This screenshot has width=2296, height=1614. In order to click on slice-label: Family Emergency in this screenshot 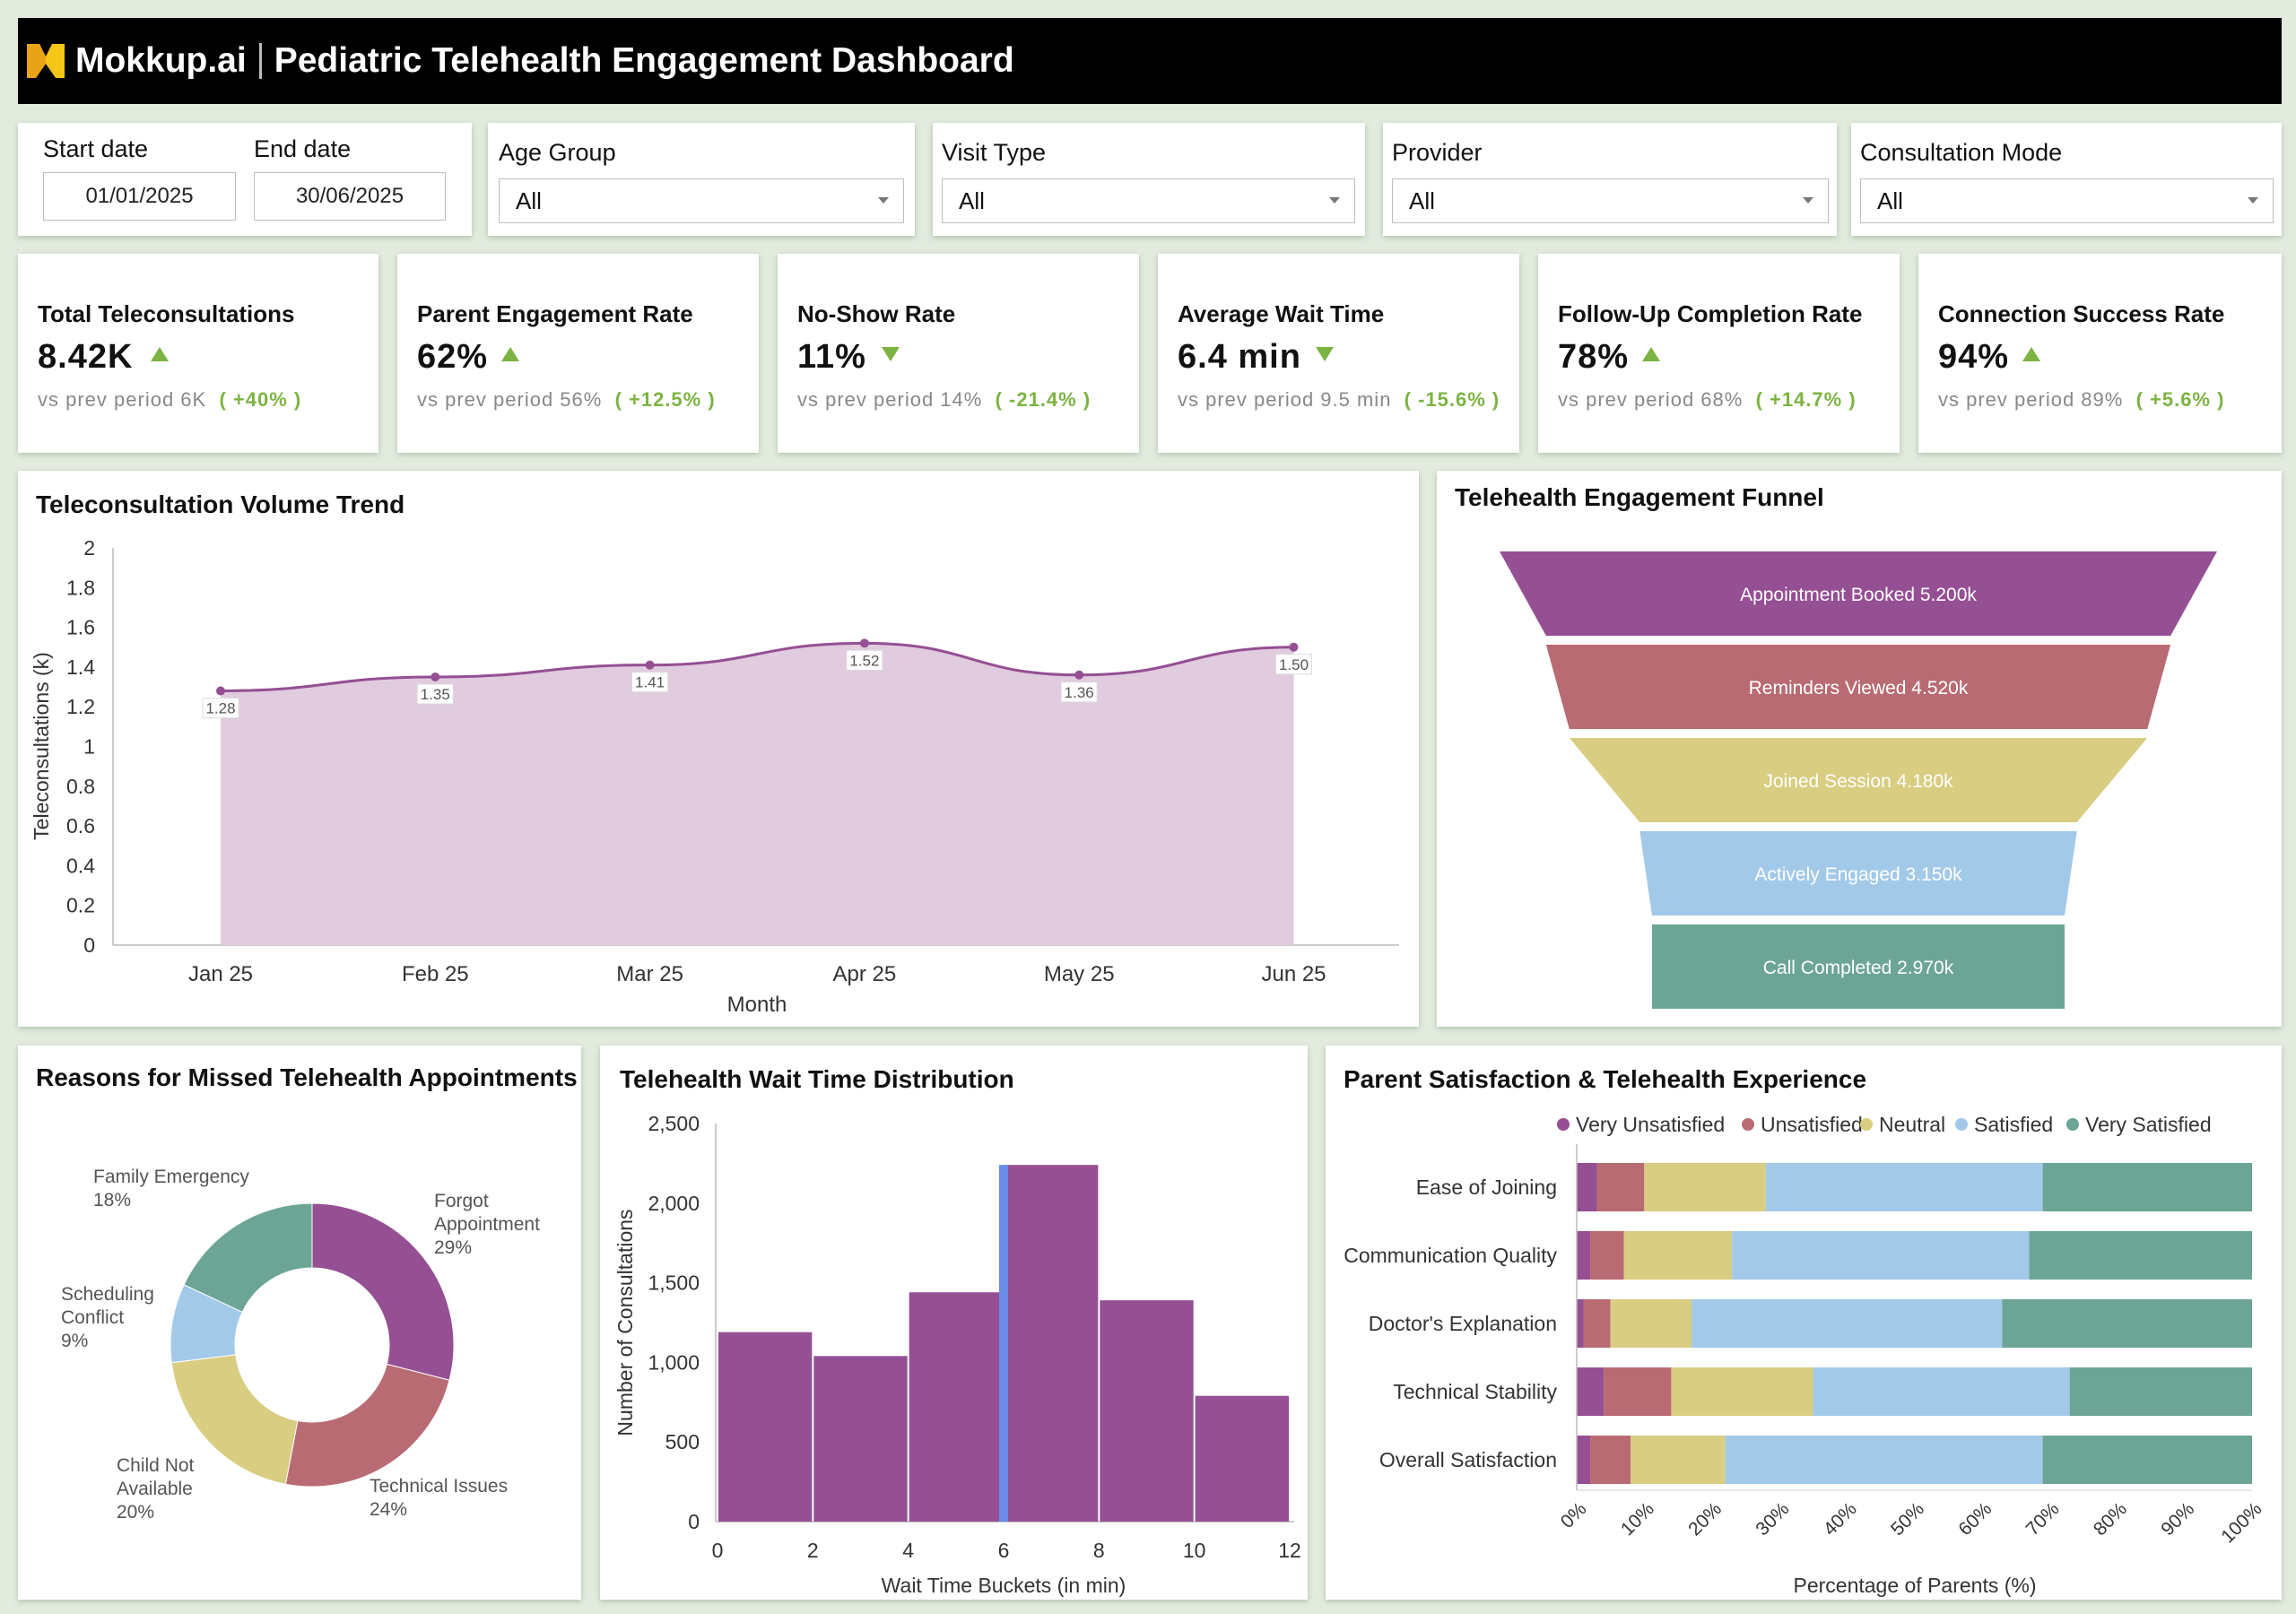, I will do `click(171, 1177)`.